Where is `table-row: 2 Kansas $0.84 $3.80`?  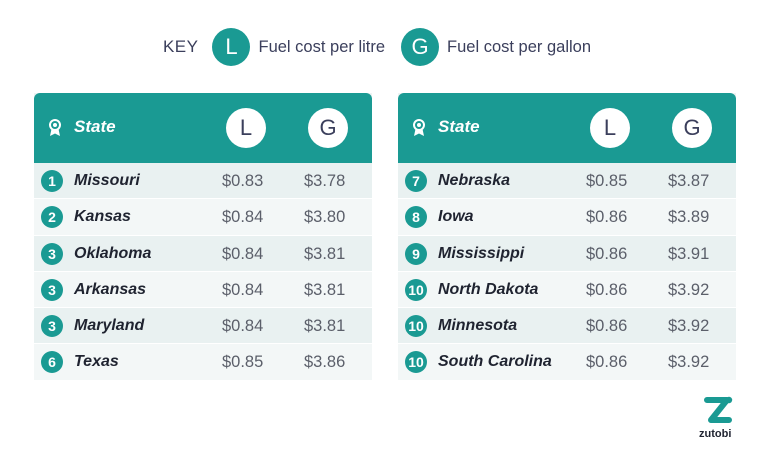
table-row: 2 Kansas $0.84 $3.80 is located at coordinates (203, 217).